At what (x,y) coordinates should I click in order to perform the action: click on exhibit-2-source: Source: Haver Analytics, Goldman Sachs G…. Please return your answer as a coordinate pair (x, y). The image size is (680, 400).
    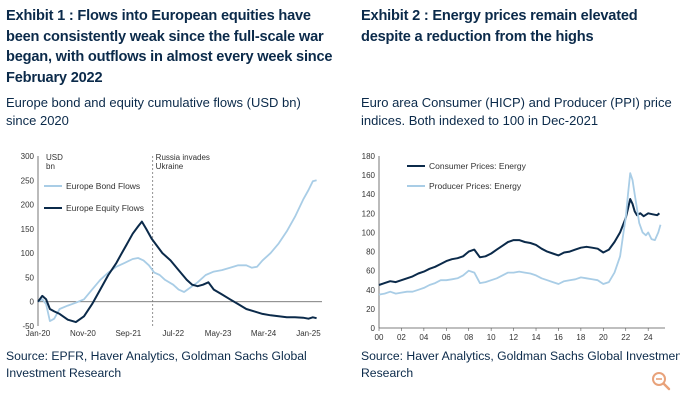
    Looking at the image, I should click on (520, 364).